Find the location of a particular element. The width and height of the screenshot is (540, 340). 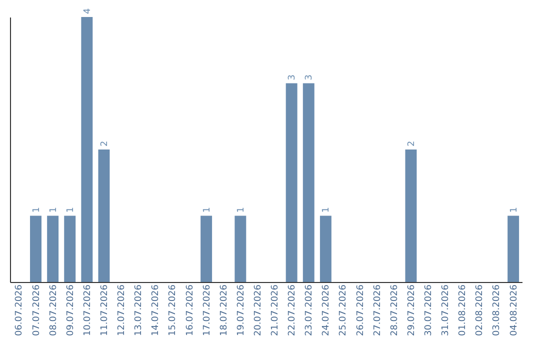

x-tick-label: 23.07.2026 is located at coordinates (309, 310).